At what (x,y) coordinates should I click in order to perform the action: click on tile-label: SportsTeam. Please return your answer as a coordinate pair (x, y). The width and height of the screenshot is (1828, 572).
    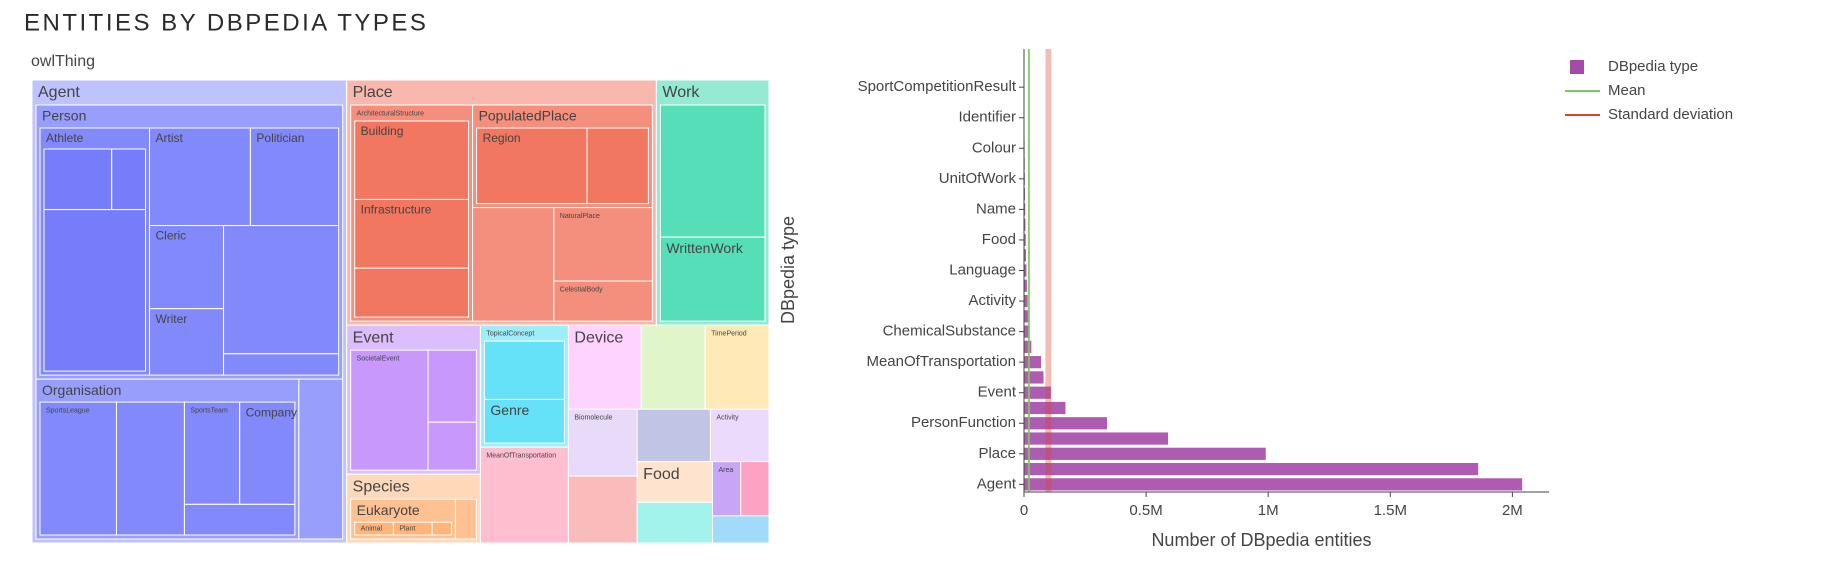
    Looking at the image, I should click on (209, 410).